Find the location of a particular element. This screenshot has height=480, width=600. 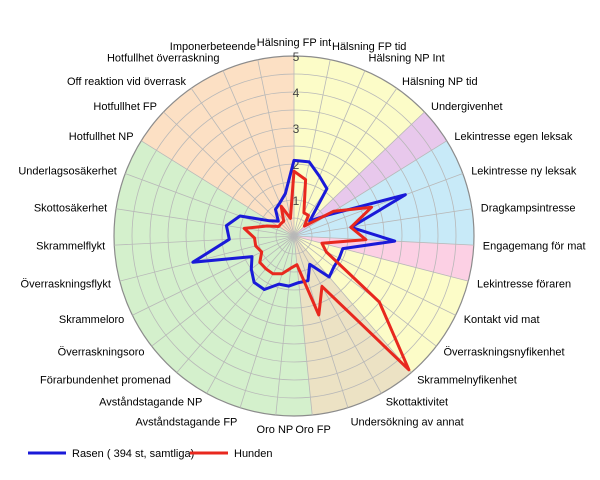

axis-label-avstandstagande-fp: Avståndstagande FP is located at coordinates (186, 422).